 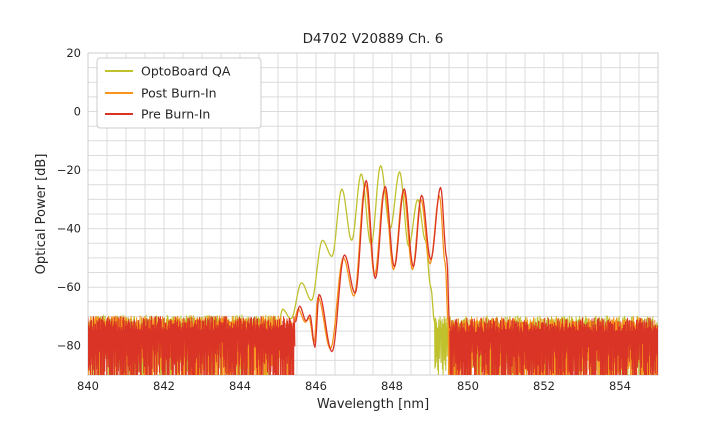 I want to click on y-tick-label: 0, so click(x=77, y=112).